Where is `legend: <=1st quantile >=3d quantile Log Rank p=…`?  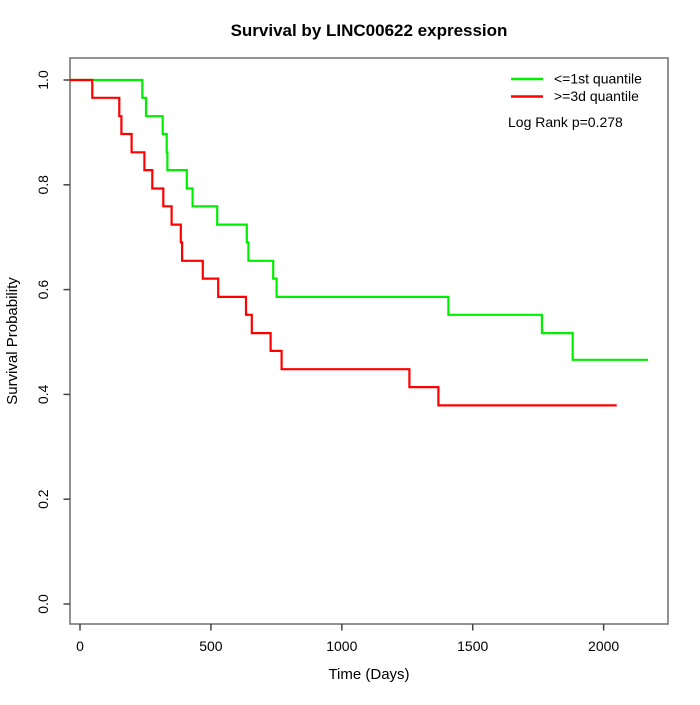 legend: <=1st quantile >=3d quantile Log Rank p=… is located at coordinates (575, 101).